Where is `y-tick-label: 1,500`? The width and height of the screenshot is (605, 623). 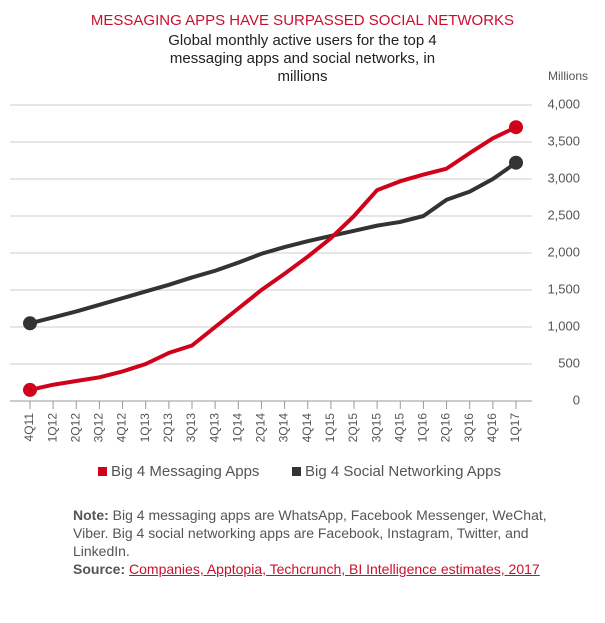 y-tick-label: 1,500 is located at coordinates (563, 288).